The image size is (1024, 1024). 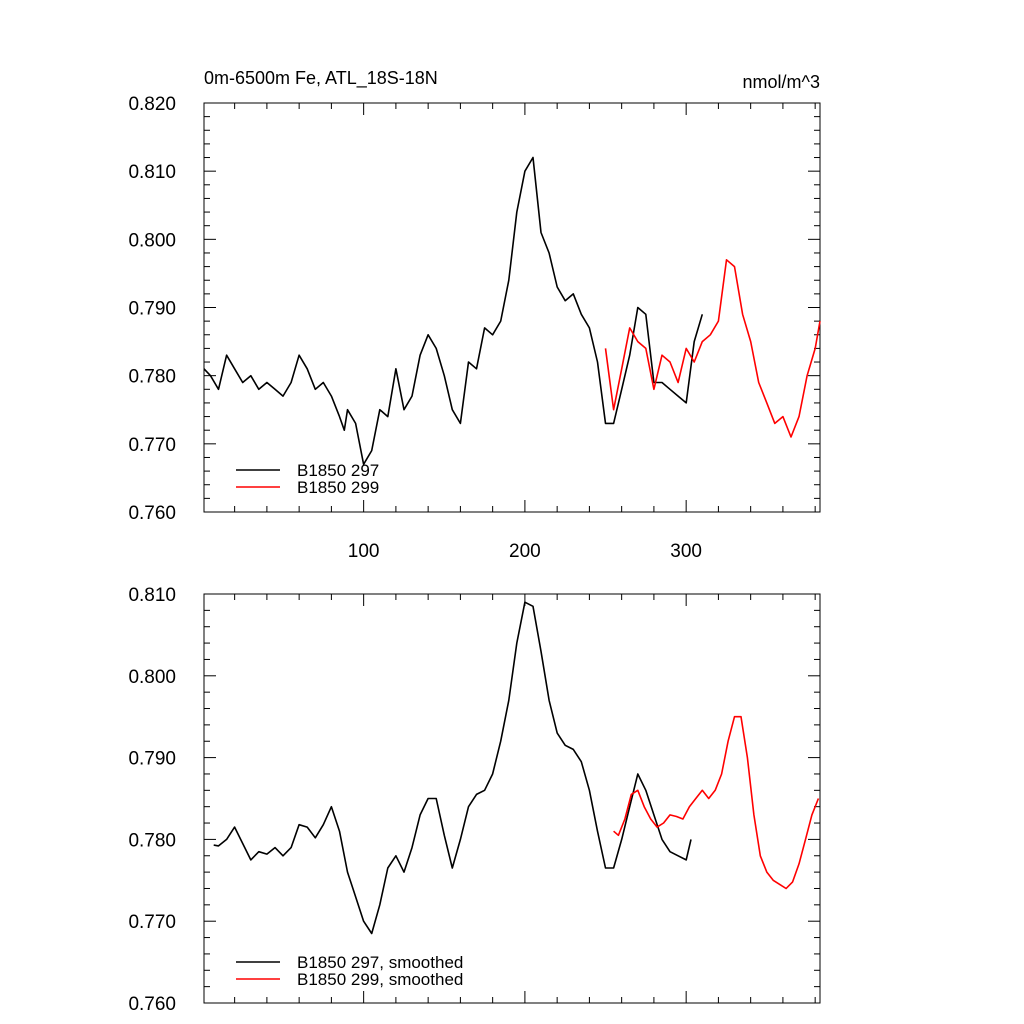 I want to click on legend-label-1: B1850 297, smoothed, so click(x=380, y=962).